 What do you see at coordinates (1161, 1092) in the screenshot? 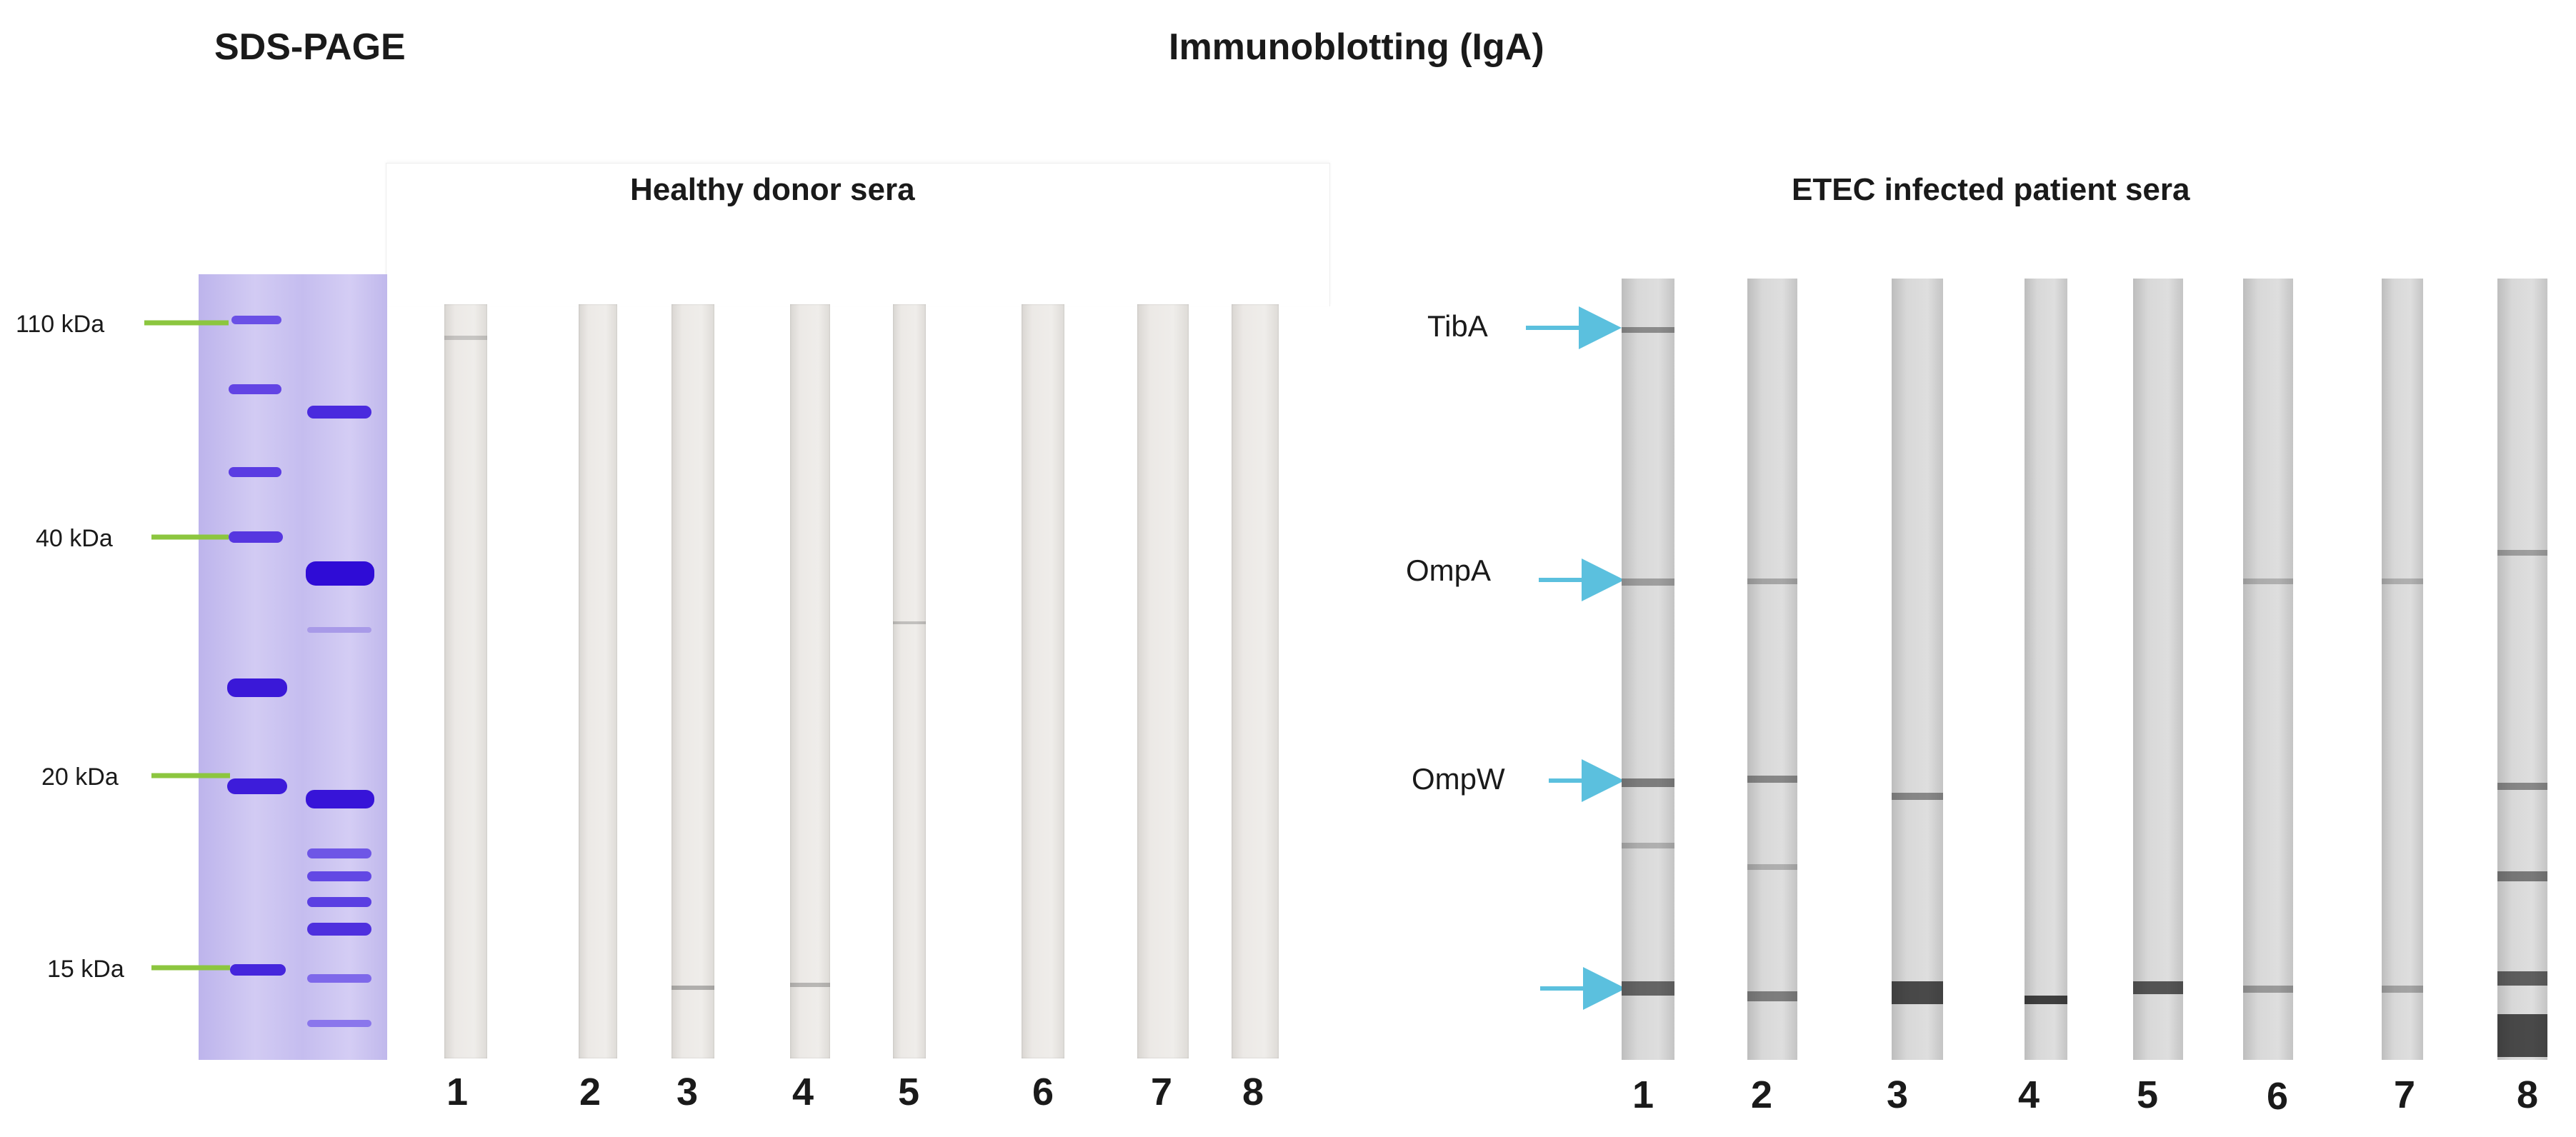
I see `healthy-lane-7: 7` at bounding box center [1161, 1092].